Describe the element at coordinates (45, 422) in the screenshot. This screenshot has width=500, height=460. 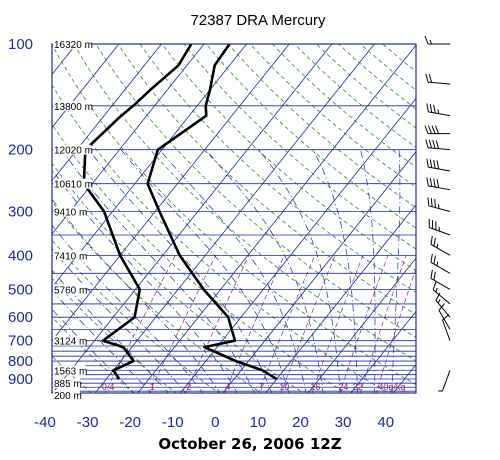
I see `temperature-tick-label: -40` at that location.